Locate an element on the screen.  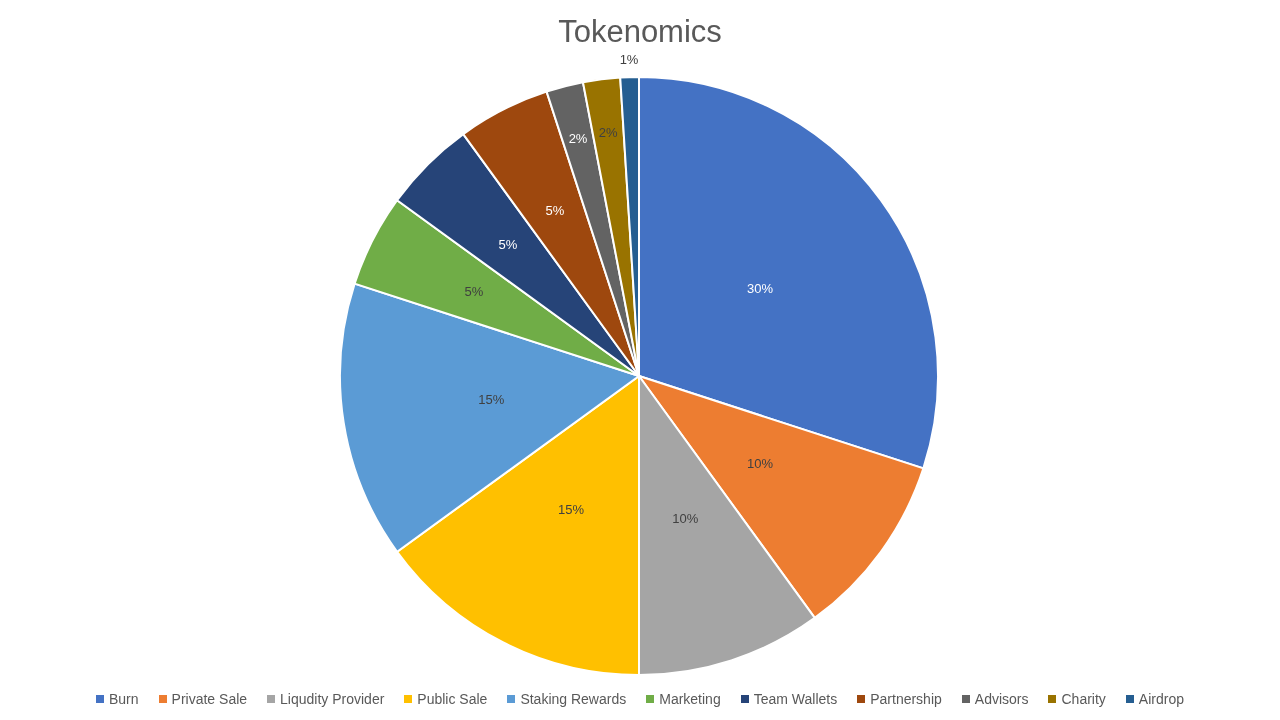
legend-label: Advisors is located at coordinates (1001, 699).